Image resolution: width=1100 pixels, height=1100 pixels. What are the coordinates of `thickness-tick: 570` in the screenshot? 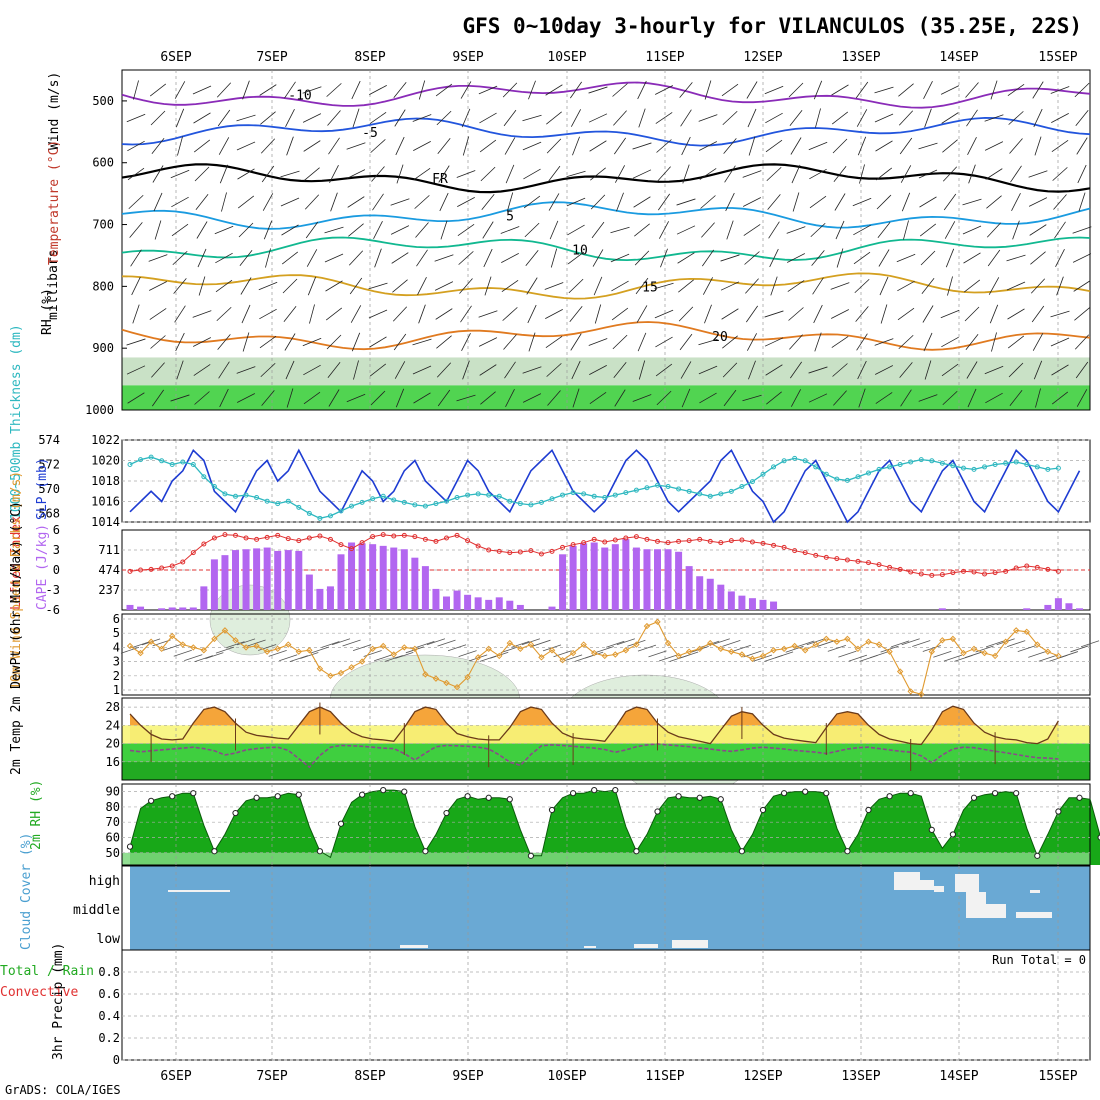 It's located at (49, 489).